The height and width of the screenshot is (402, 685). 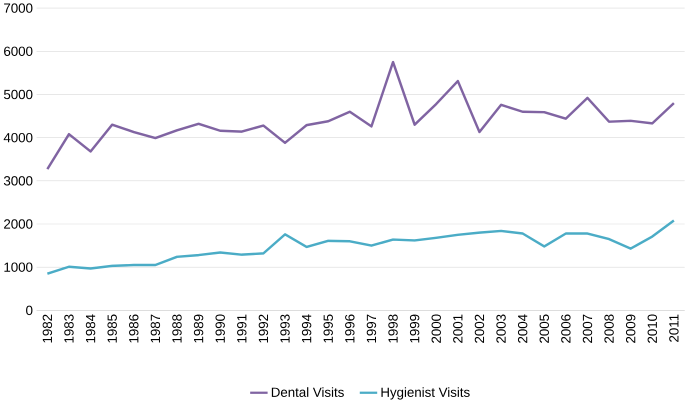 What do you see at coordinates (436, 328) in the screenshot?
I see `x-tick-label: 2000` at bounding box center [436, 328].